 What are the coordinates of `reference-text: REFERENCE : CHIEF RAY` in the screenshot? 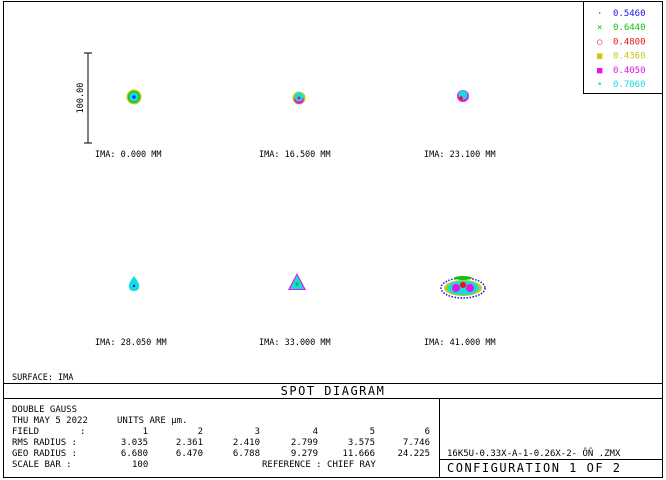 It's located at (319, 465).